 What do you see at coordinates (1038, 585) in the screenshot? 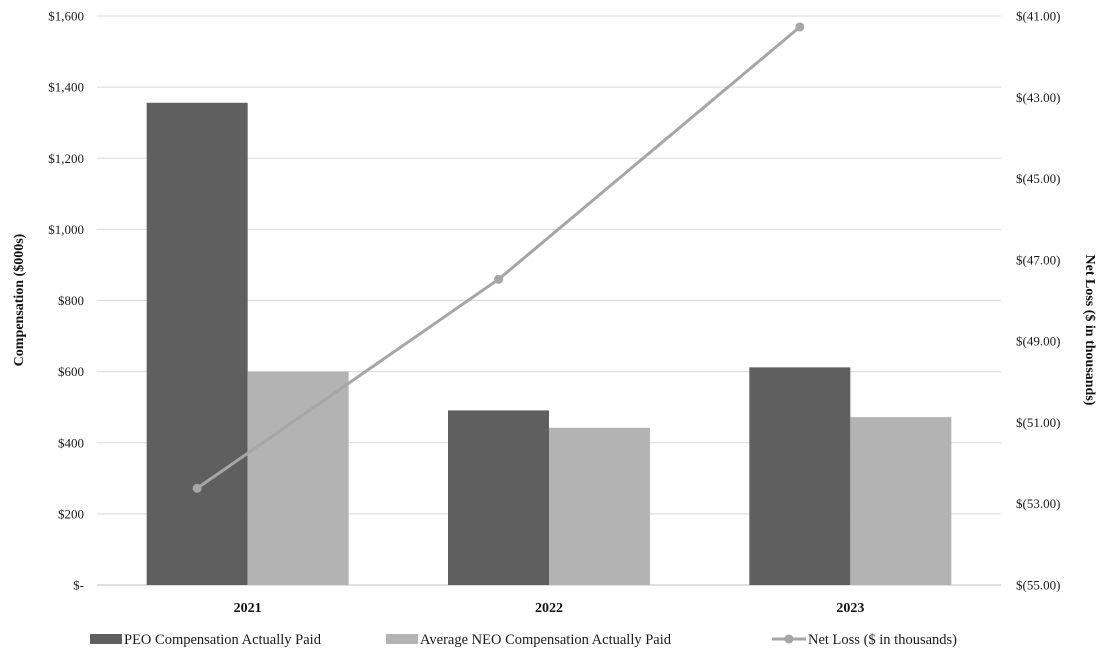
I see `right-tick-label: $(55.00)` at bounding box center [1038, 585].